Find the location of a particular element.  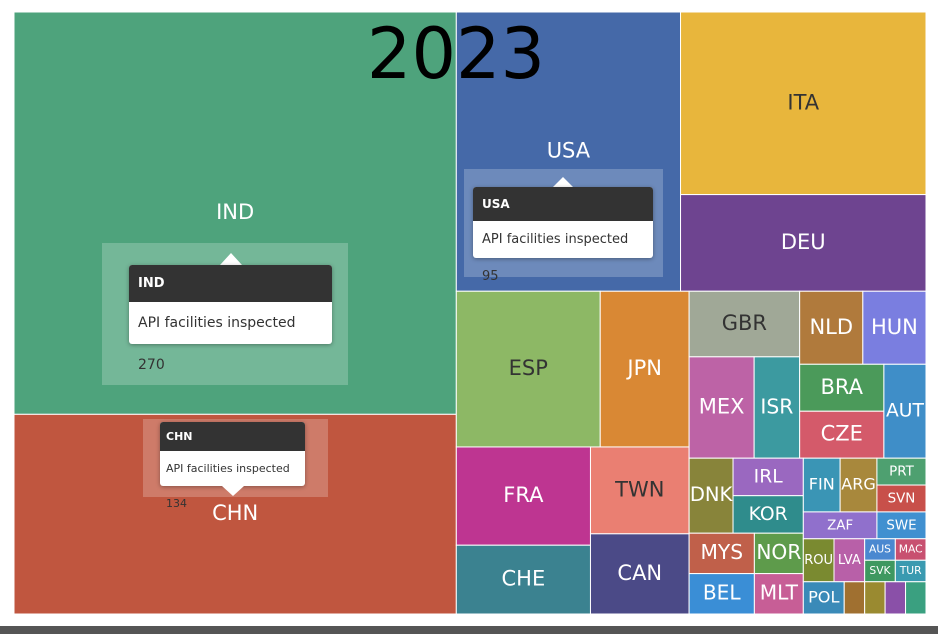

tooltip: CHN API facilities inspected 134 is located at coordinates (232, 466).